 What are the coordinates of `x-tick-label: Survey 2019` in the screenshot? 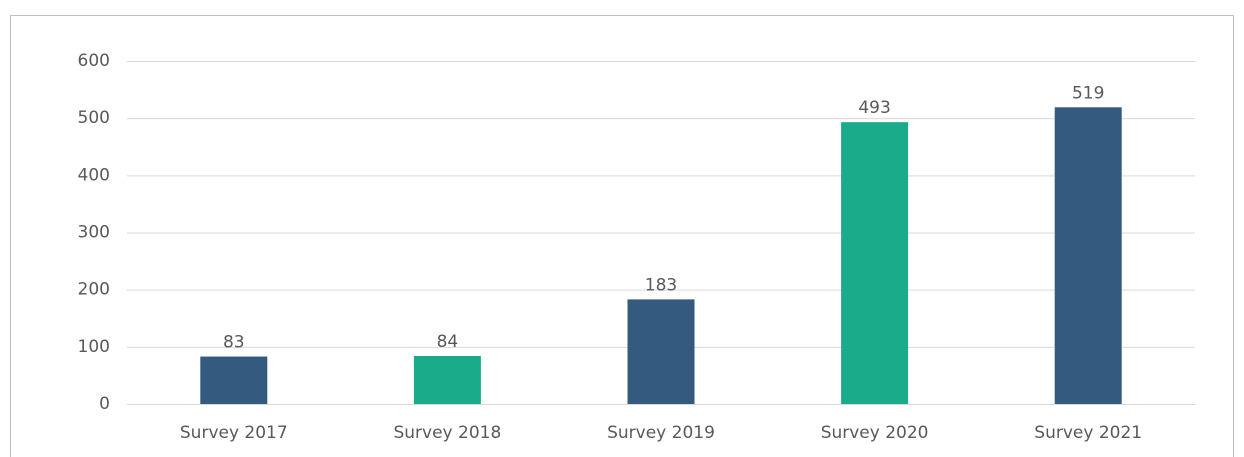 It's located at (661, 433).